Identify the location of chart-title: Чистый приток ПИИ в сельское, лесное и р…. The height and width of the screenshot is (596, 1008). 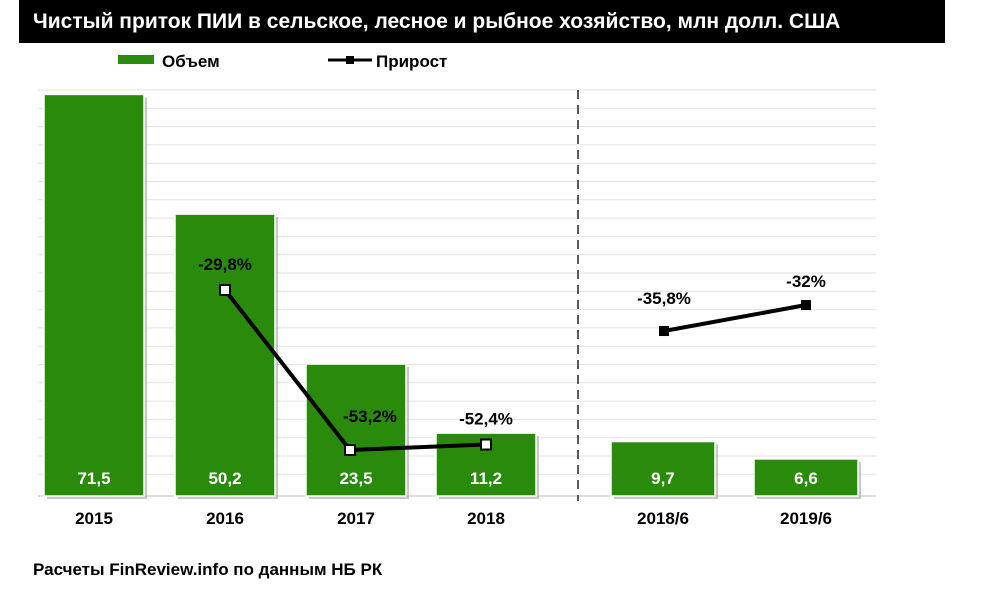
(482, 21).